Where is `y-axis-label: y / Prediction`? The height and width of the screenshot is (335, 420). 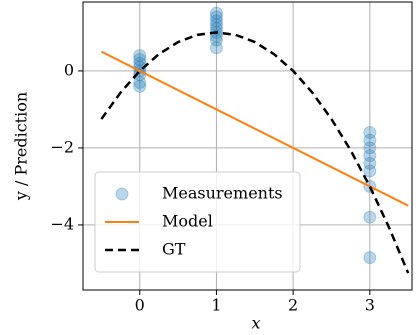
y-axis-label: y / Prediction is located at coordinates (21, 146).